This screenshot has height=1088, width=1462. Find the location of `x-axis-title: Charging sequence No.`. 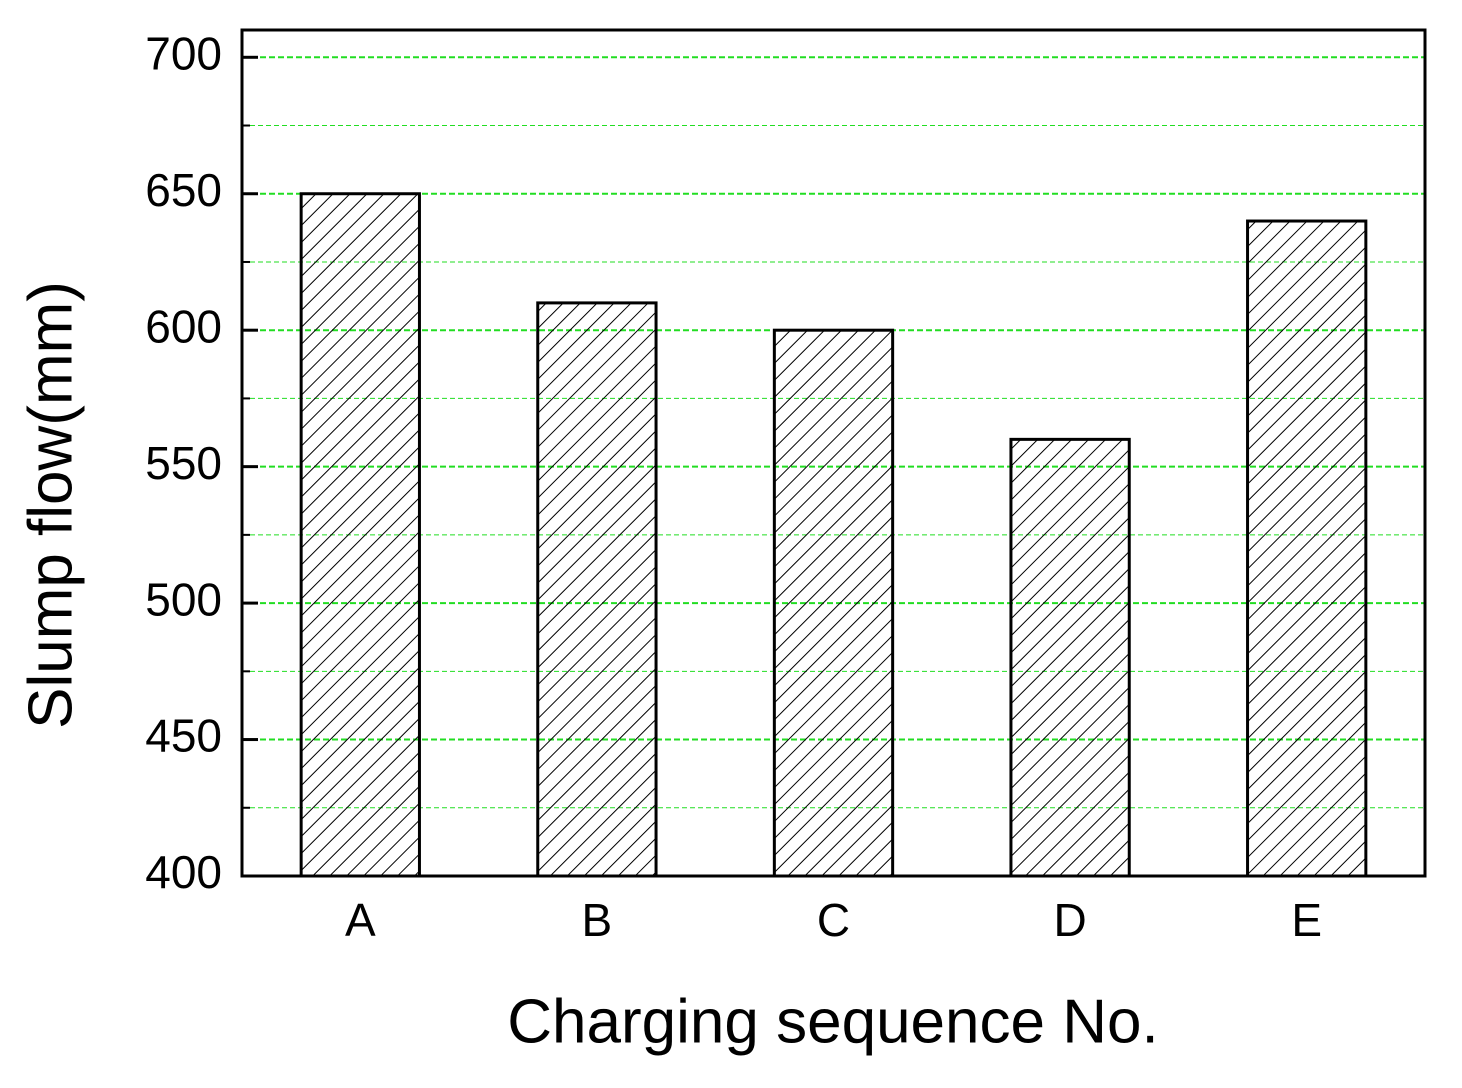

x-axis-title: Charging sequence No. is located at coordinates (832, 1021).